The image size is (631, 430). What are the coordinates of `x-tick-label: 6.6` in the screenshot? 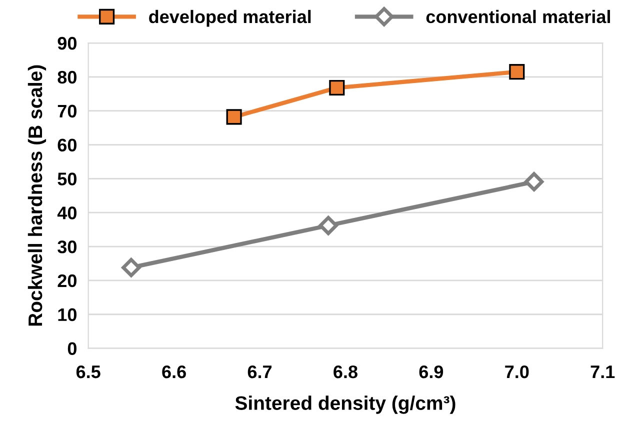 It's located at (174, 371).